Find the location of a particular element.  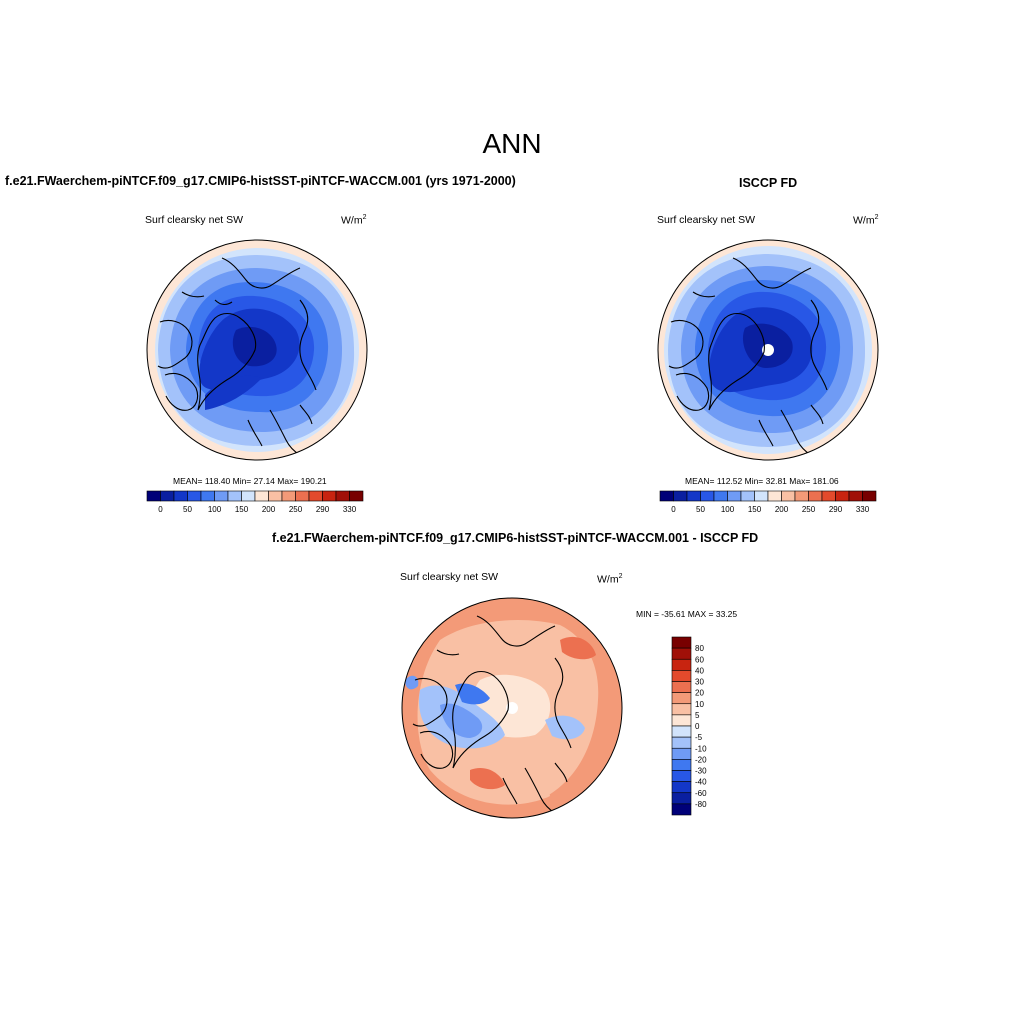

colorbar-difference-label: 30 is located at coordinates (699, 682).